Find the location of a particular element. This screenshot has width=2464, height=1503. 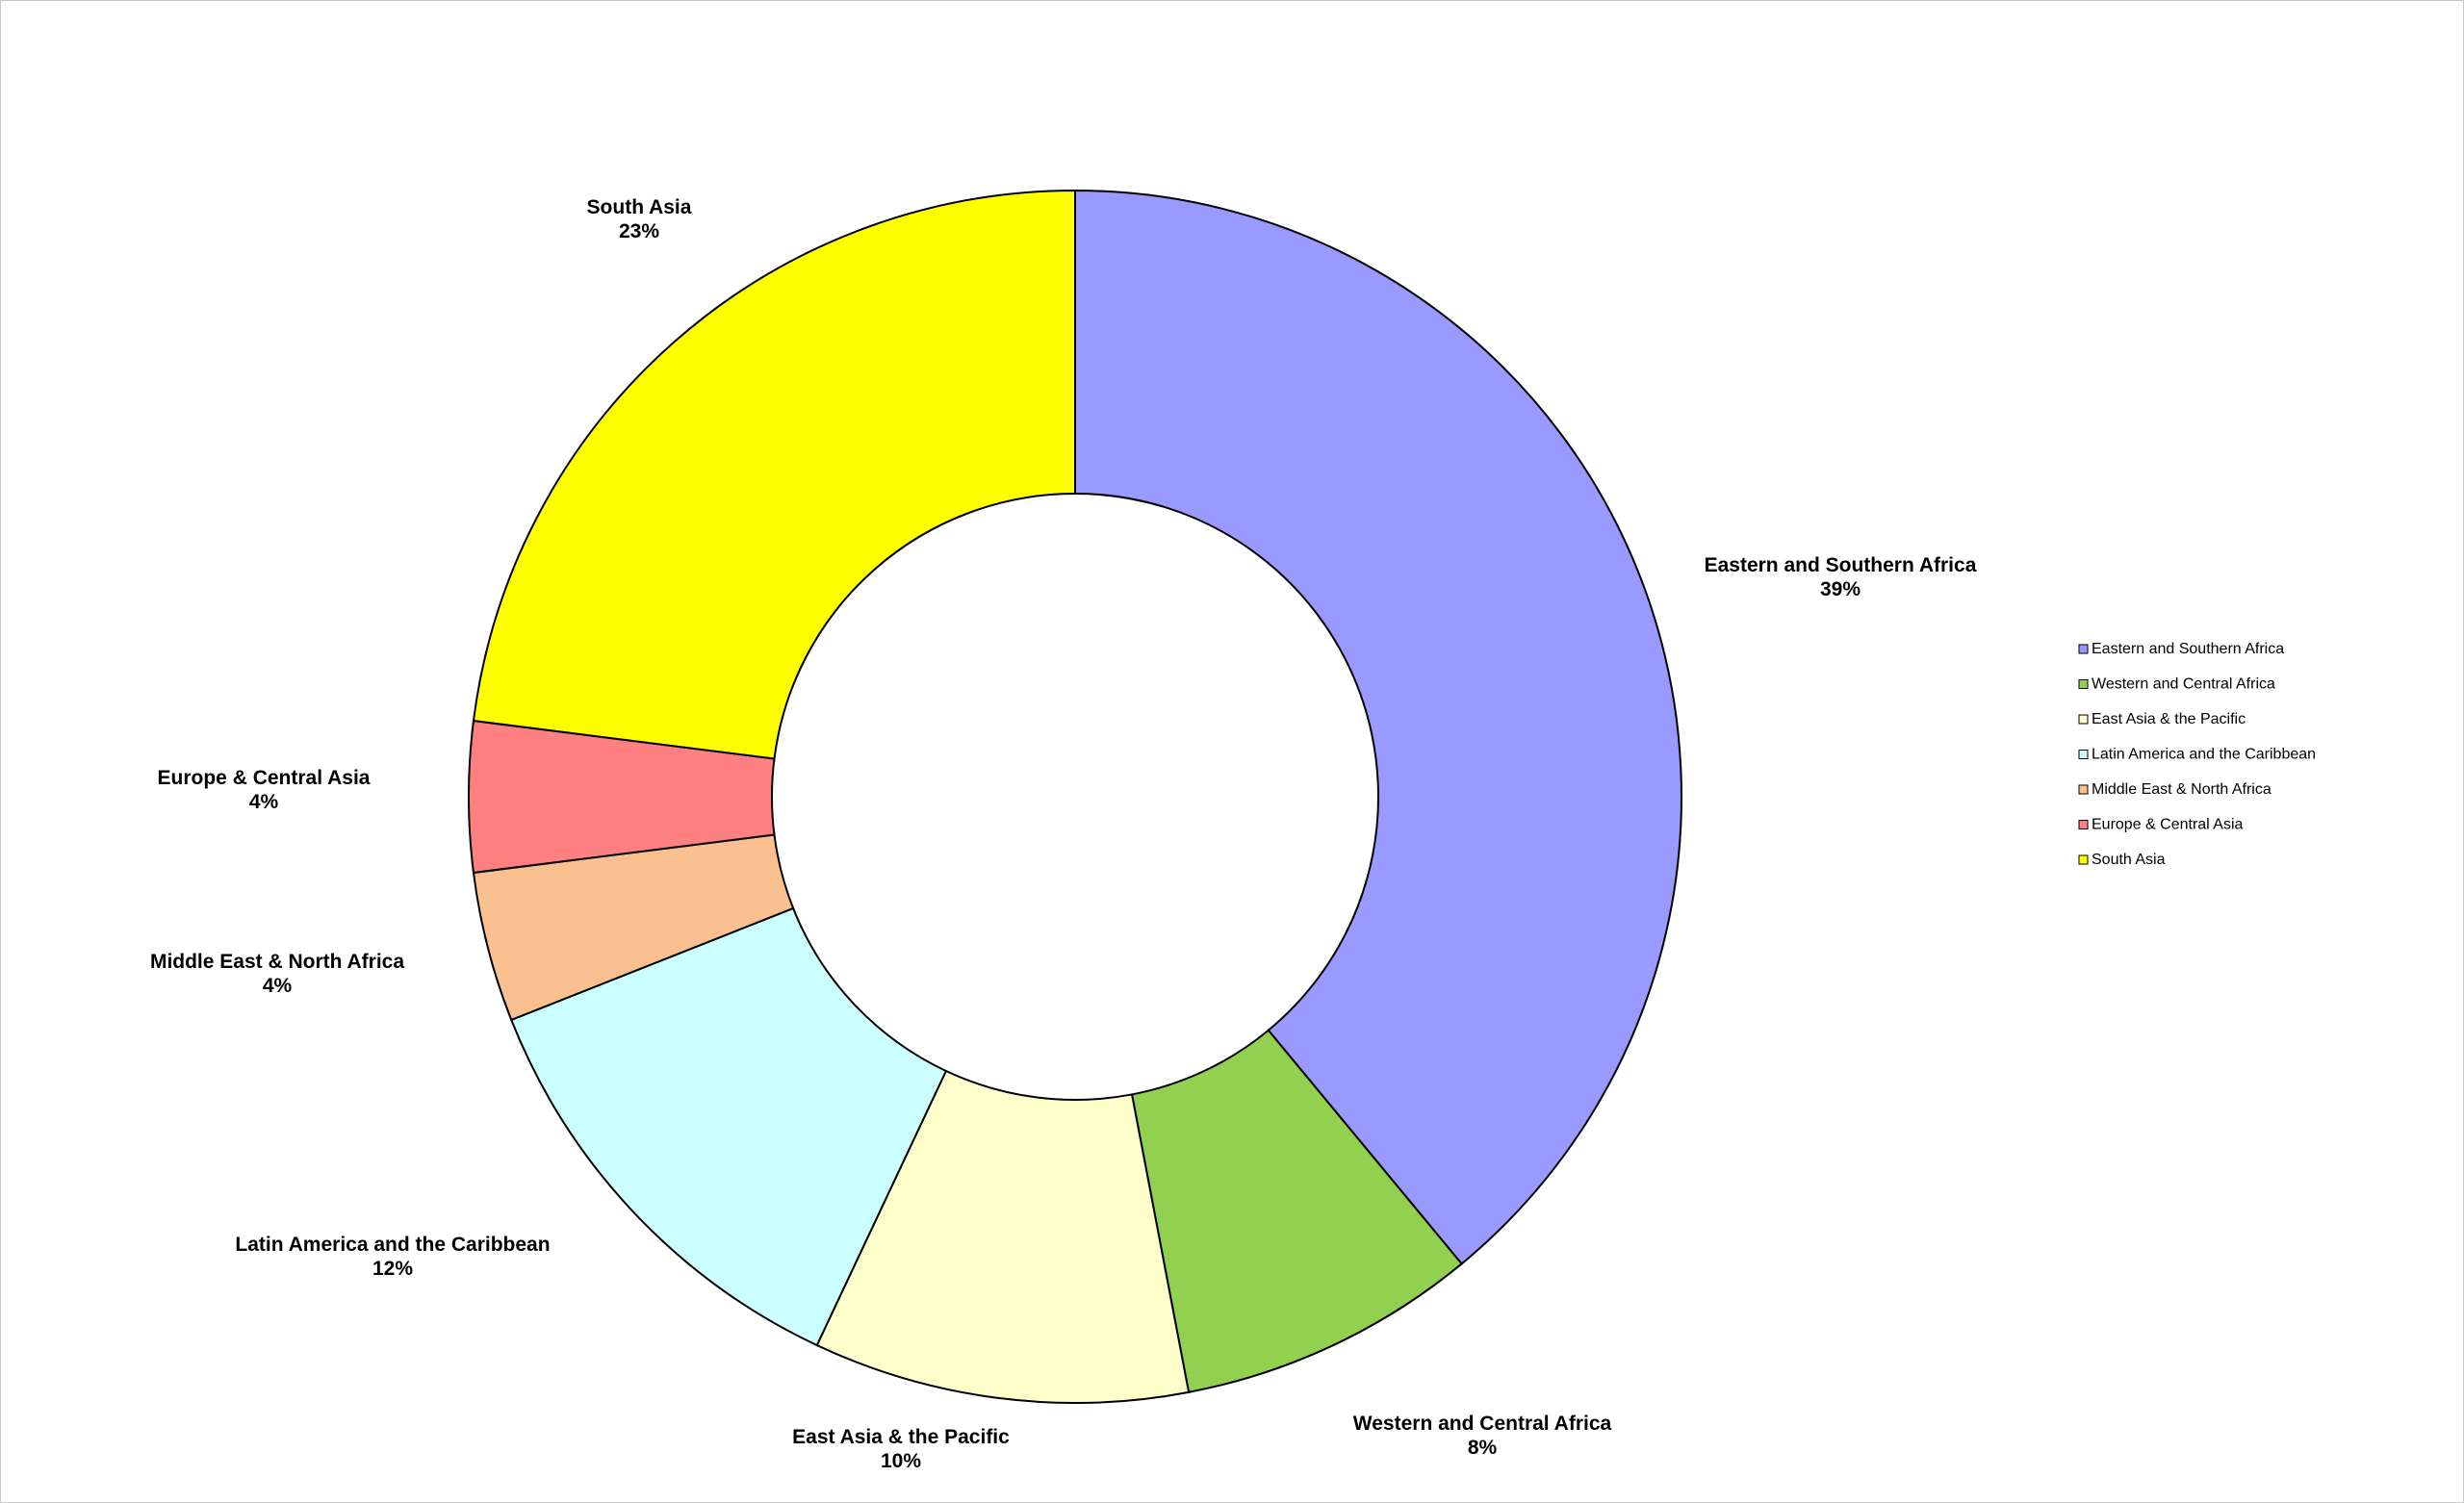

slice-east-asia-and-the-pacific is located at coordinates (1003, 1236).